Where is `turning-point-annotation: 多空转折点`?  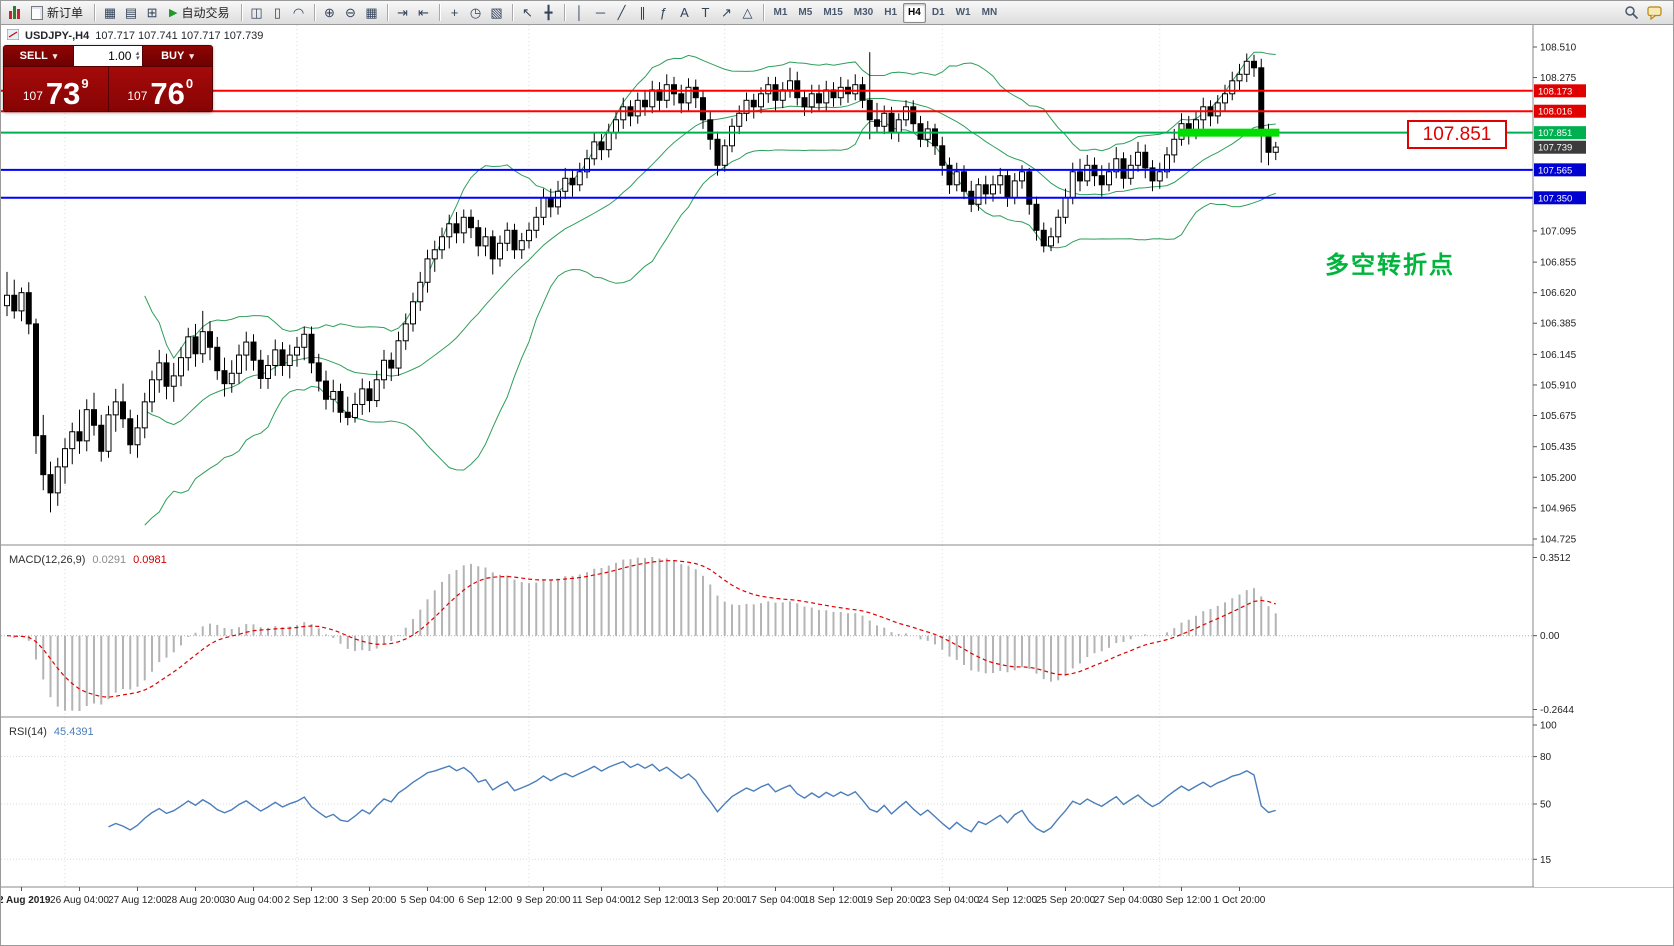
turning-point-annotation: 多空转折点 is located at coordinates (1390, 265).